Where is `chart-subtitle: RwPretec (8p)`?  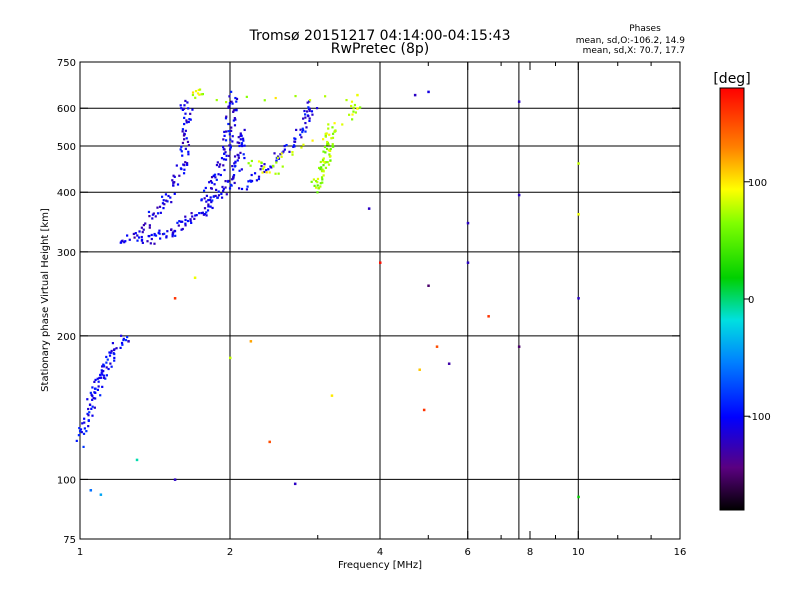 chart-subtitle: RwPretec (8p) is located at coordinates (380, 49).